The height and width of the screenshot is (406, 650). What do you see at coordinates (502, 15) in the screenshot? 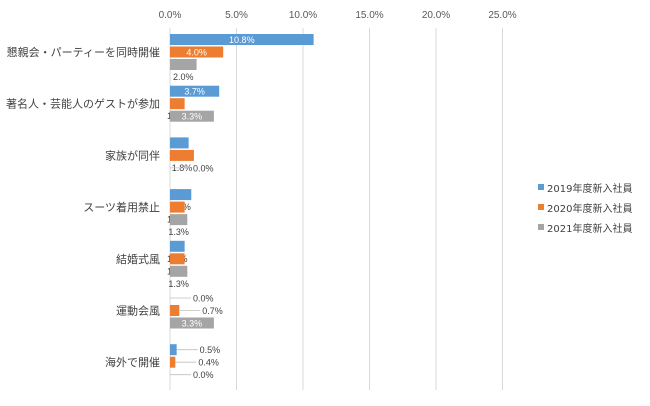
I see `x-tick-label: 25.0%` at bounding box center [502, 15].